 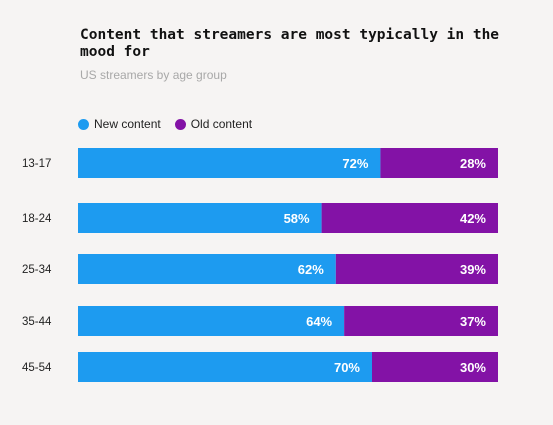 I want to click on category-label-35-44: 35-44, so click(x=37, y=322).